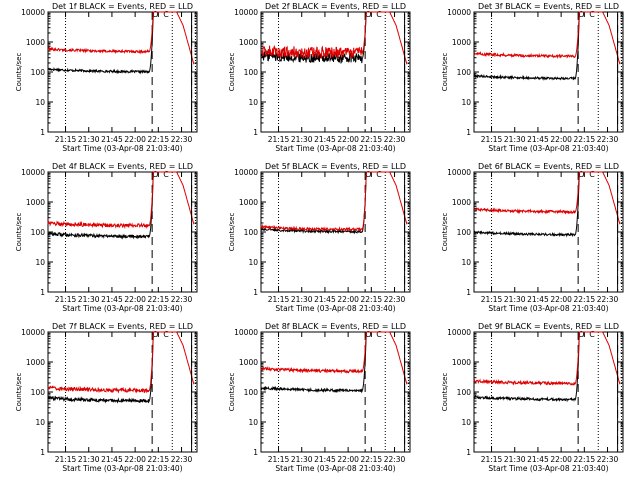  I want to click on chart-title: Det 8f BLACK = Events, RED = LLD, so click(335, 326).